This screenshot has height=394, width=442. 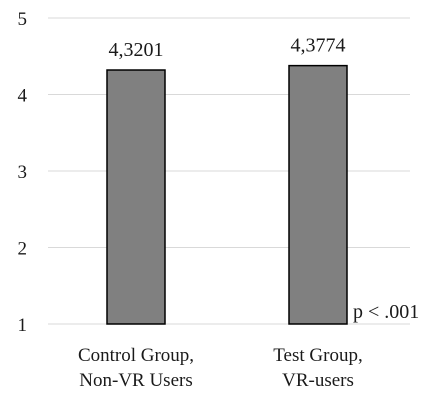 What do you see at coordinates (23, 19) in the screenshot?
I see `y-tick-label: 5` at bounding box center [23, 19].